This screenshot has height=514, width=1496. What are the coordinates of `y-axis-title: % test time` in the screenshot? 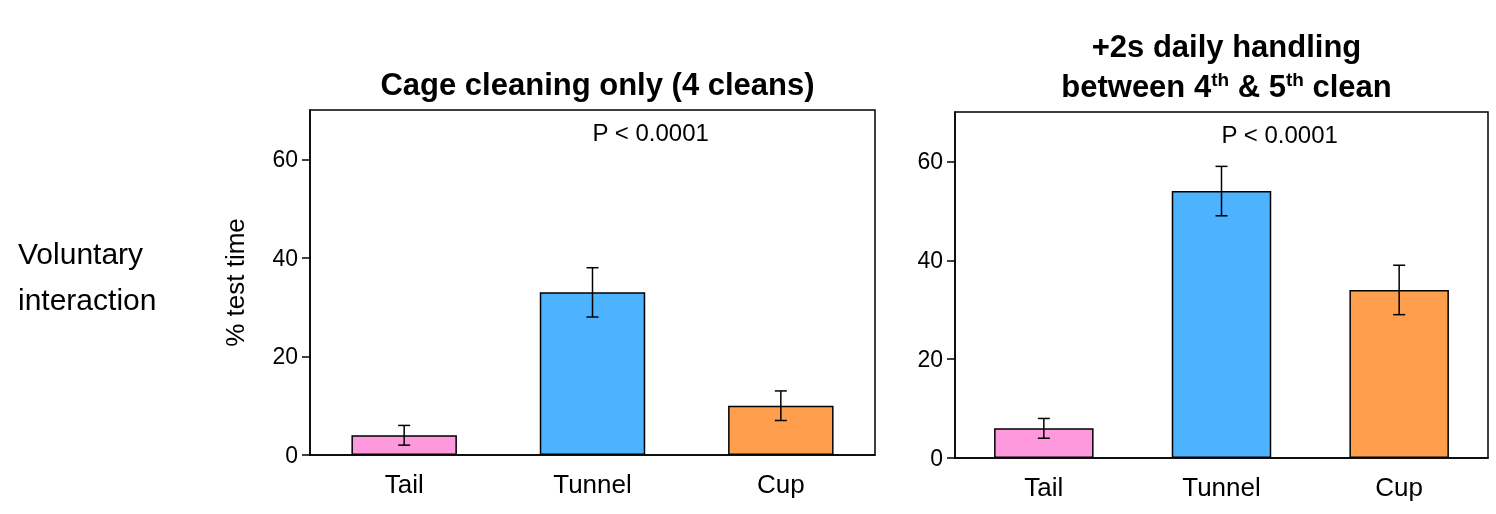 It's located at (235, 282).